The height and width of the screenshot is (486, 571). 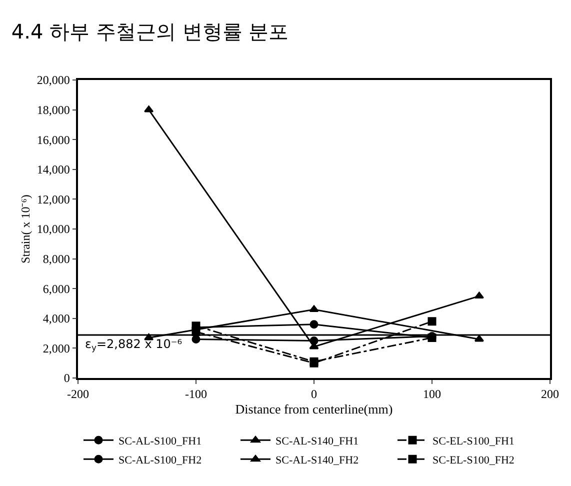 I want to click on legend-label: SC-EL-S100_FH2, so click(x=473, y=460).